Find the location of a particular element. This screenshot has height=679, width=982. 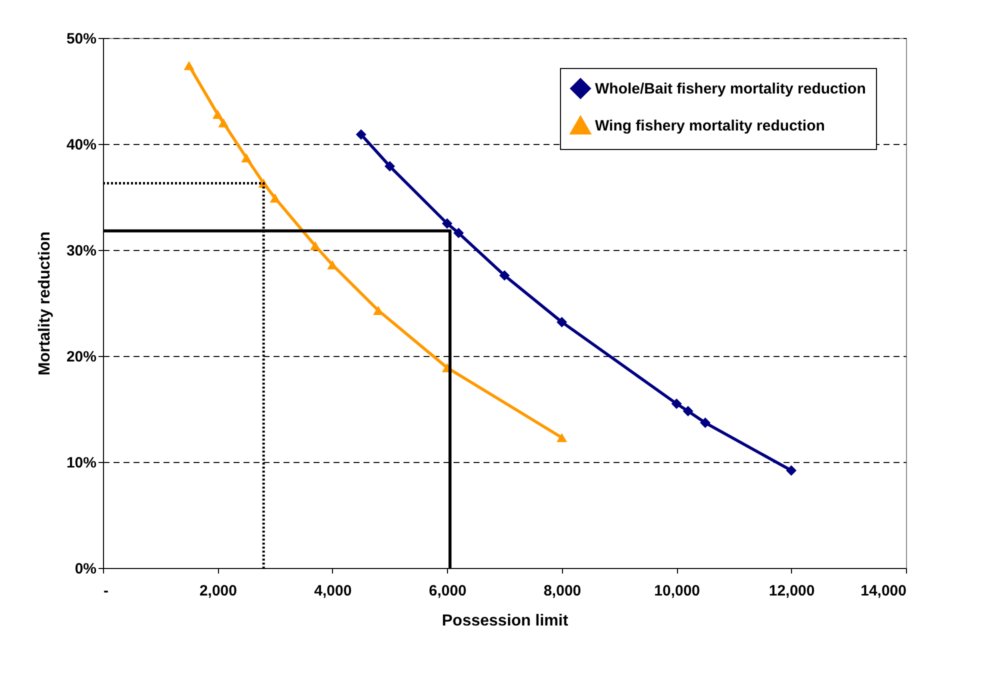

x-tick-label: 2,000 is located at coordinates (218, 591).